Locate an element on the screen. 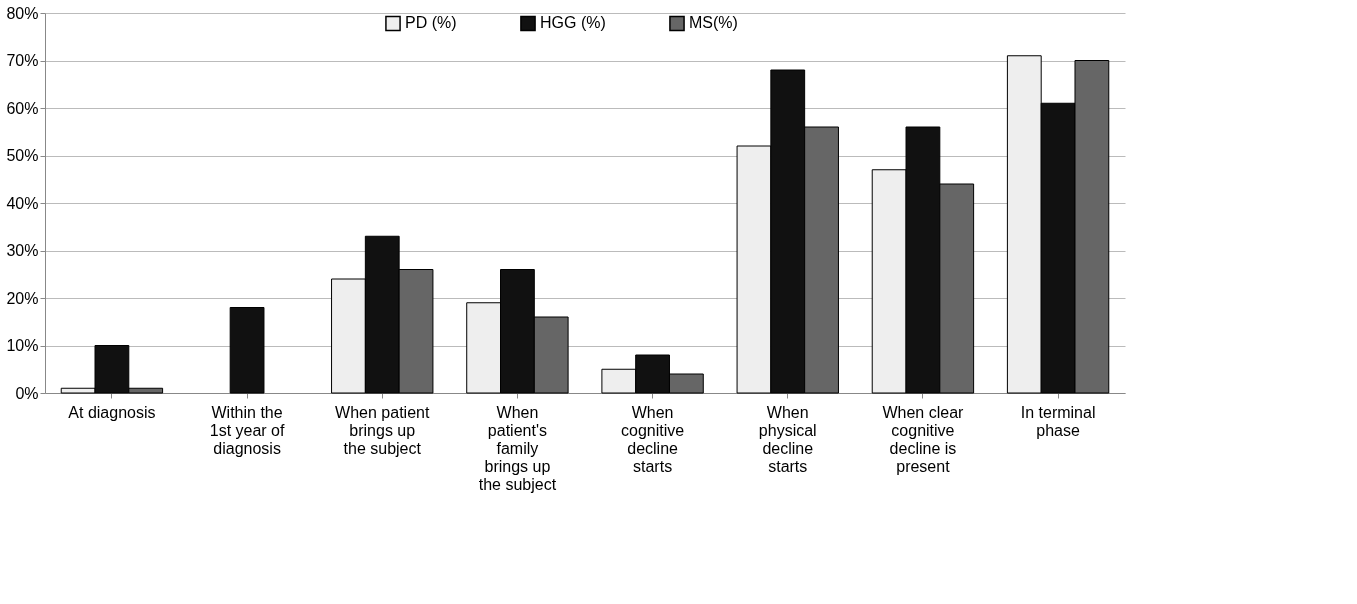 This screenshot has width=1357, height=604. y-tick-label: 80% is located at coordinates (22, 13).